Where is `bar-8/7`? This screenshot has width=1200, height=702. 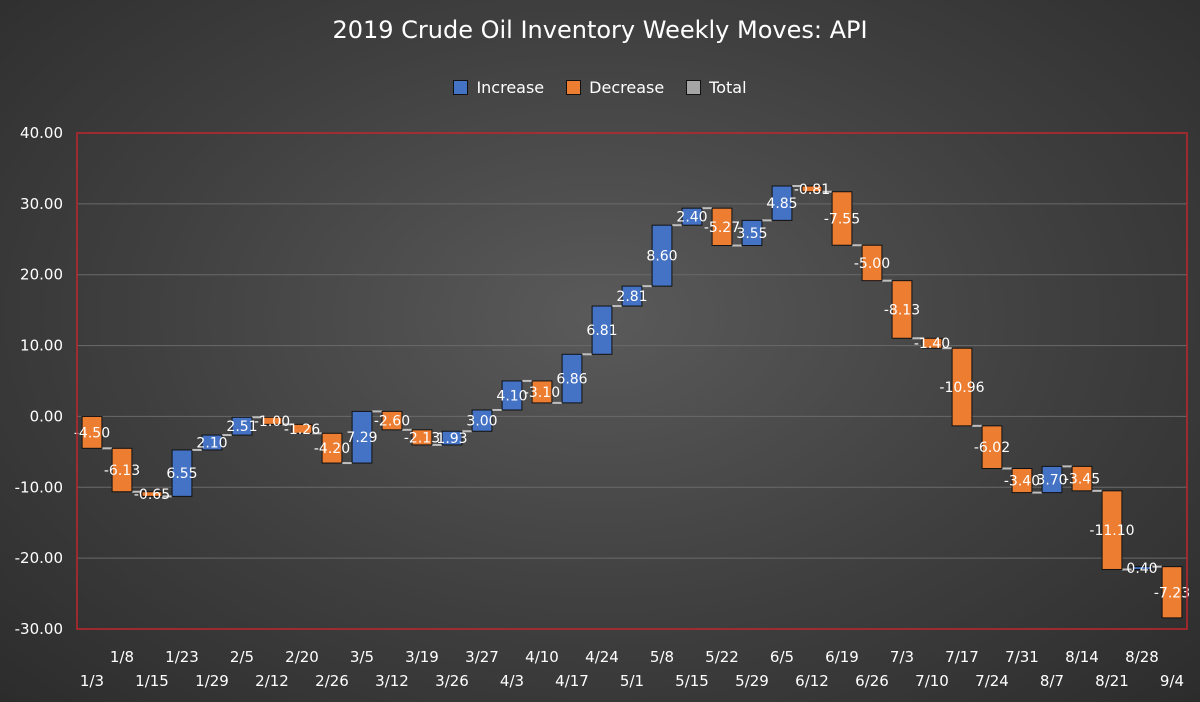 bar-8/7 is located at coordinates (1052, 479).